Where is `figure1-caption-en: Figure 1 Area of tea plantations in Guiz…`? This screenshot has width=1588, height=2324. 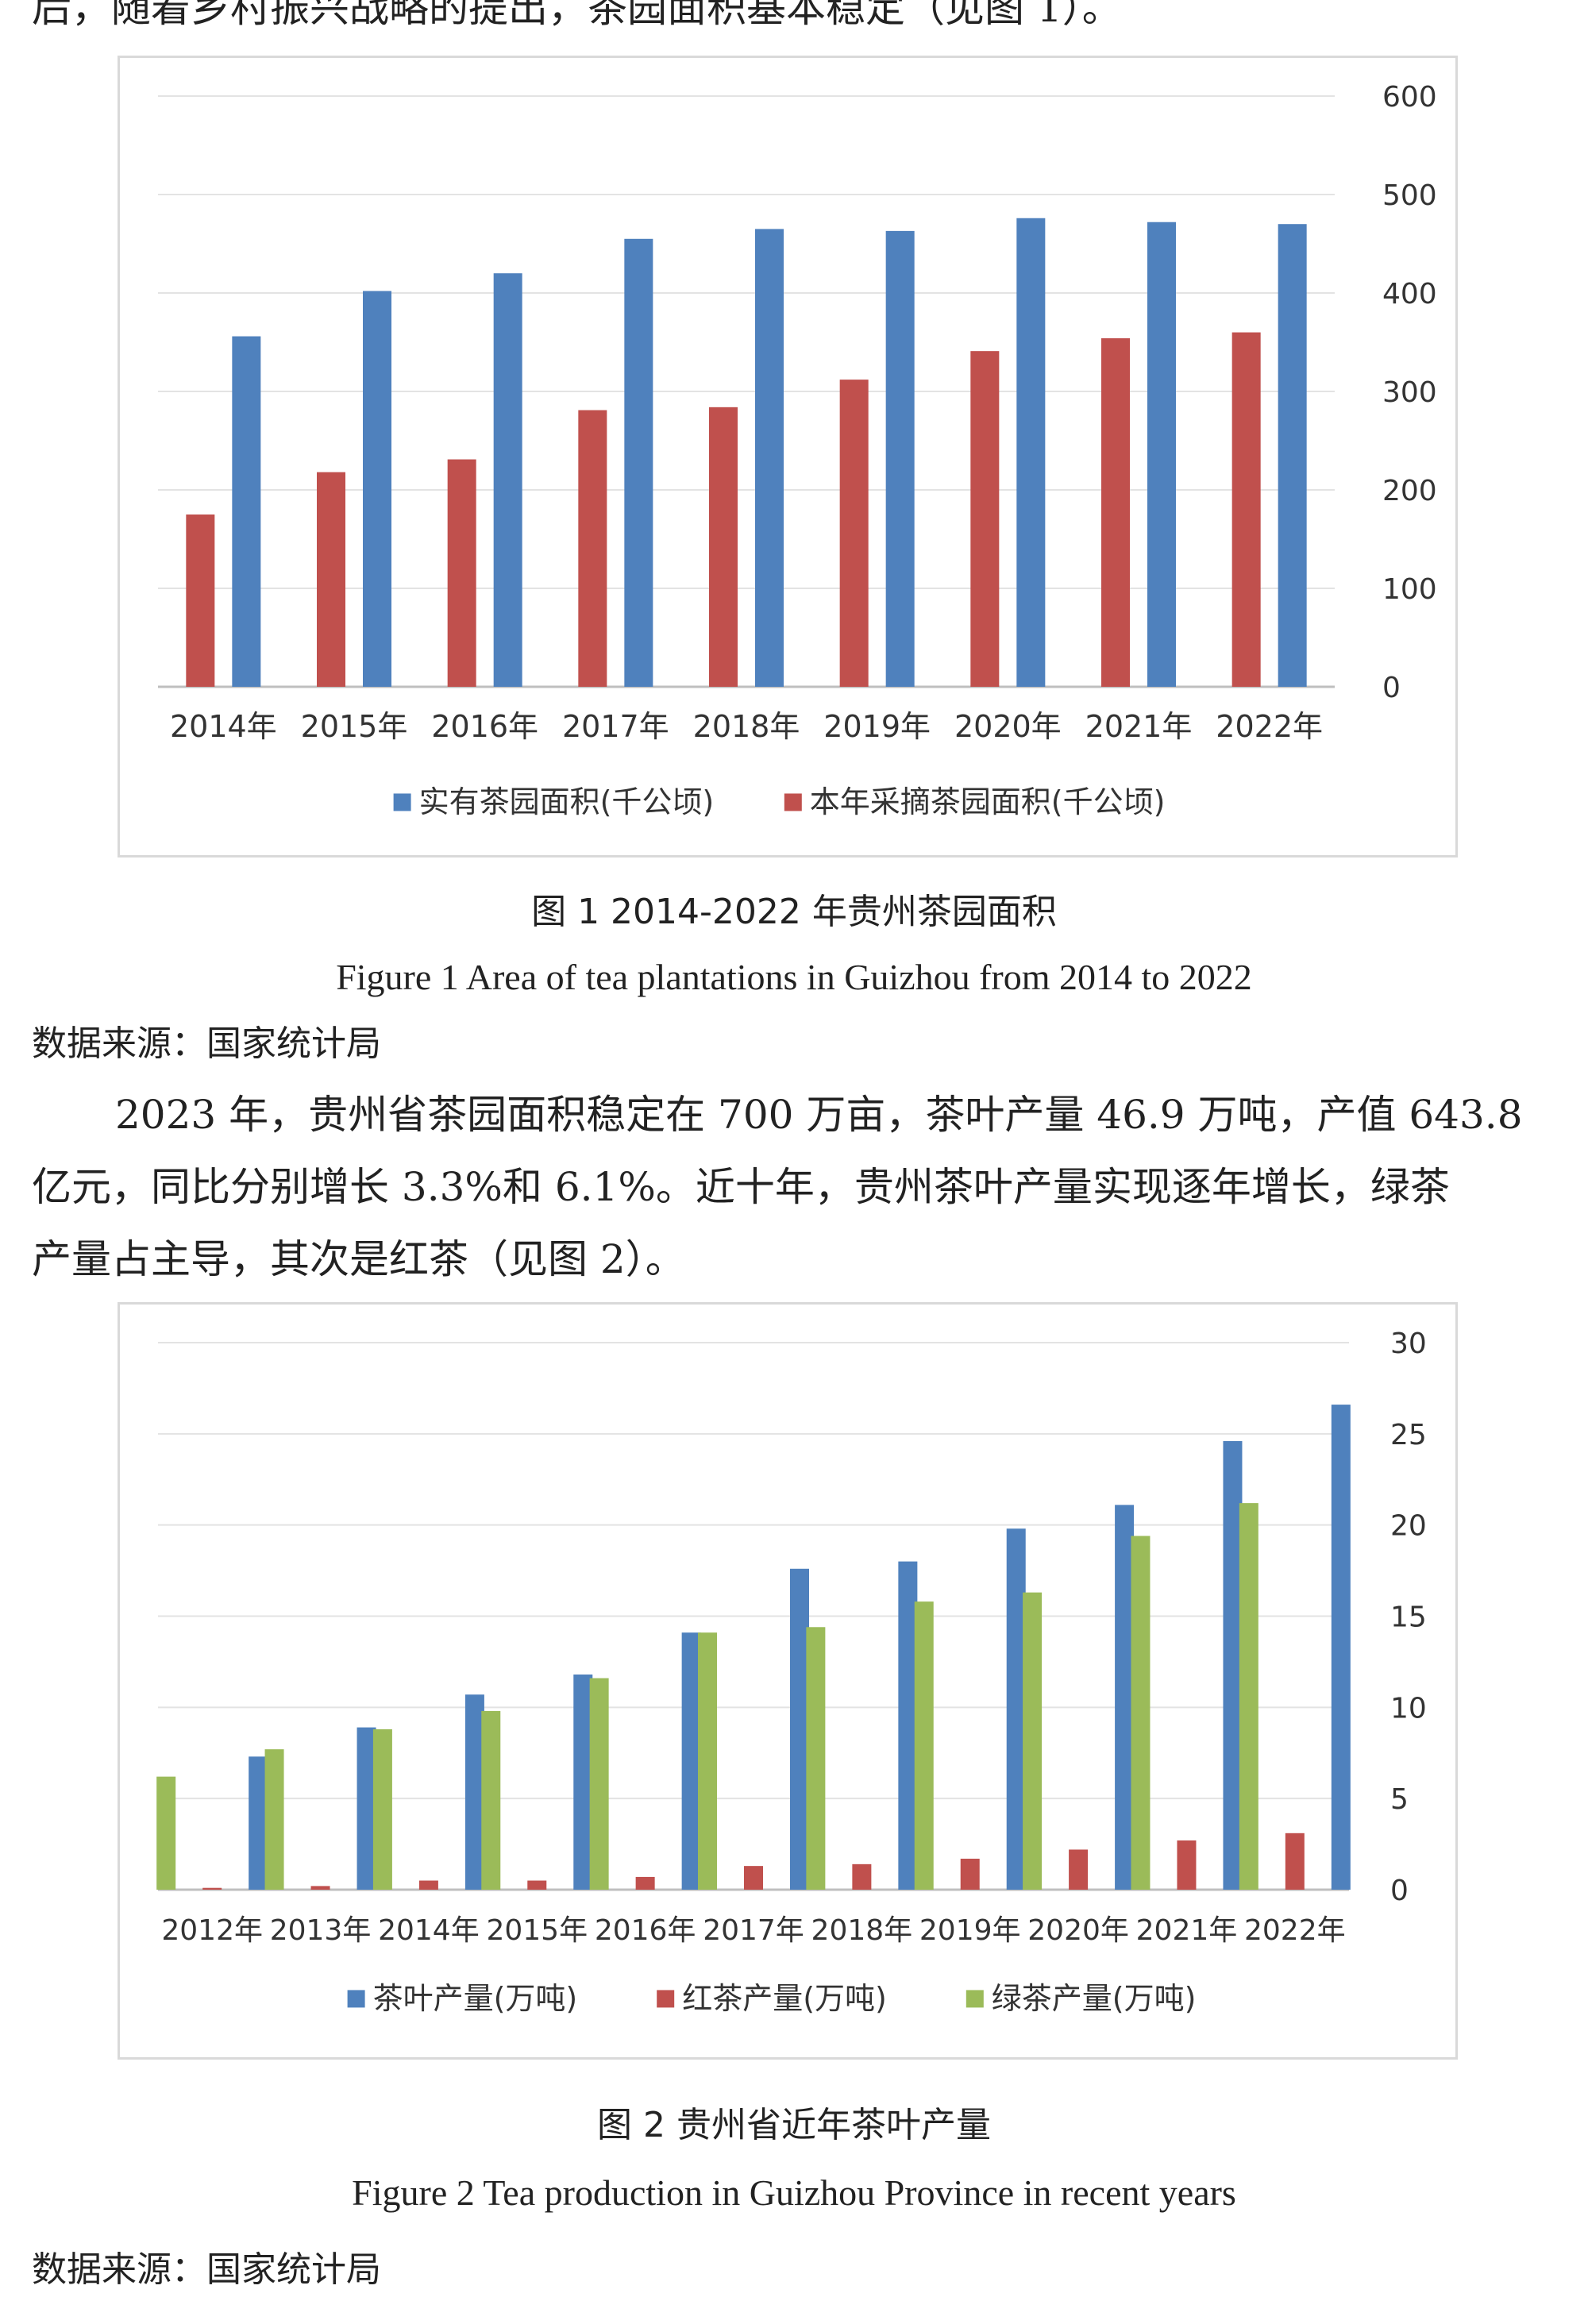
figure1-caption-en: Figure 1 Area of tea plantations in Guiz… is located at coordinates (794, 977).